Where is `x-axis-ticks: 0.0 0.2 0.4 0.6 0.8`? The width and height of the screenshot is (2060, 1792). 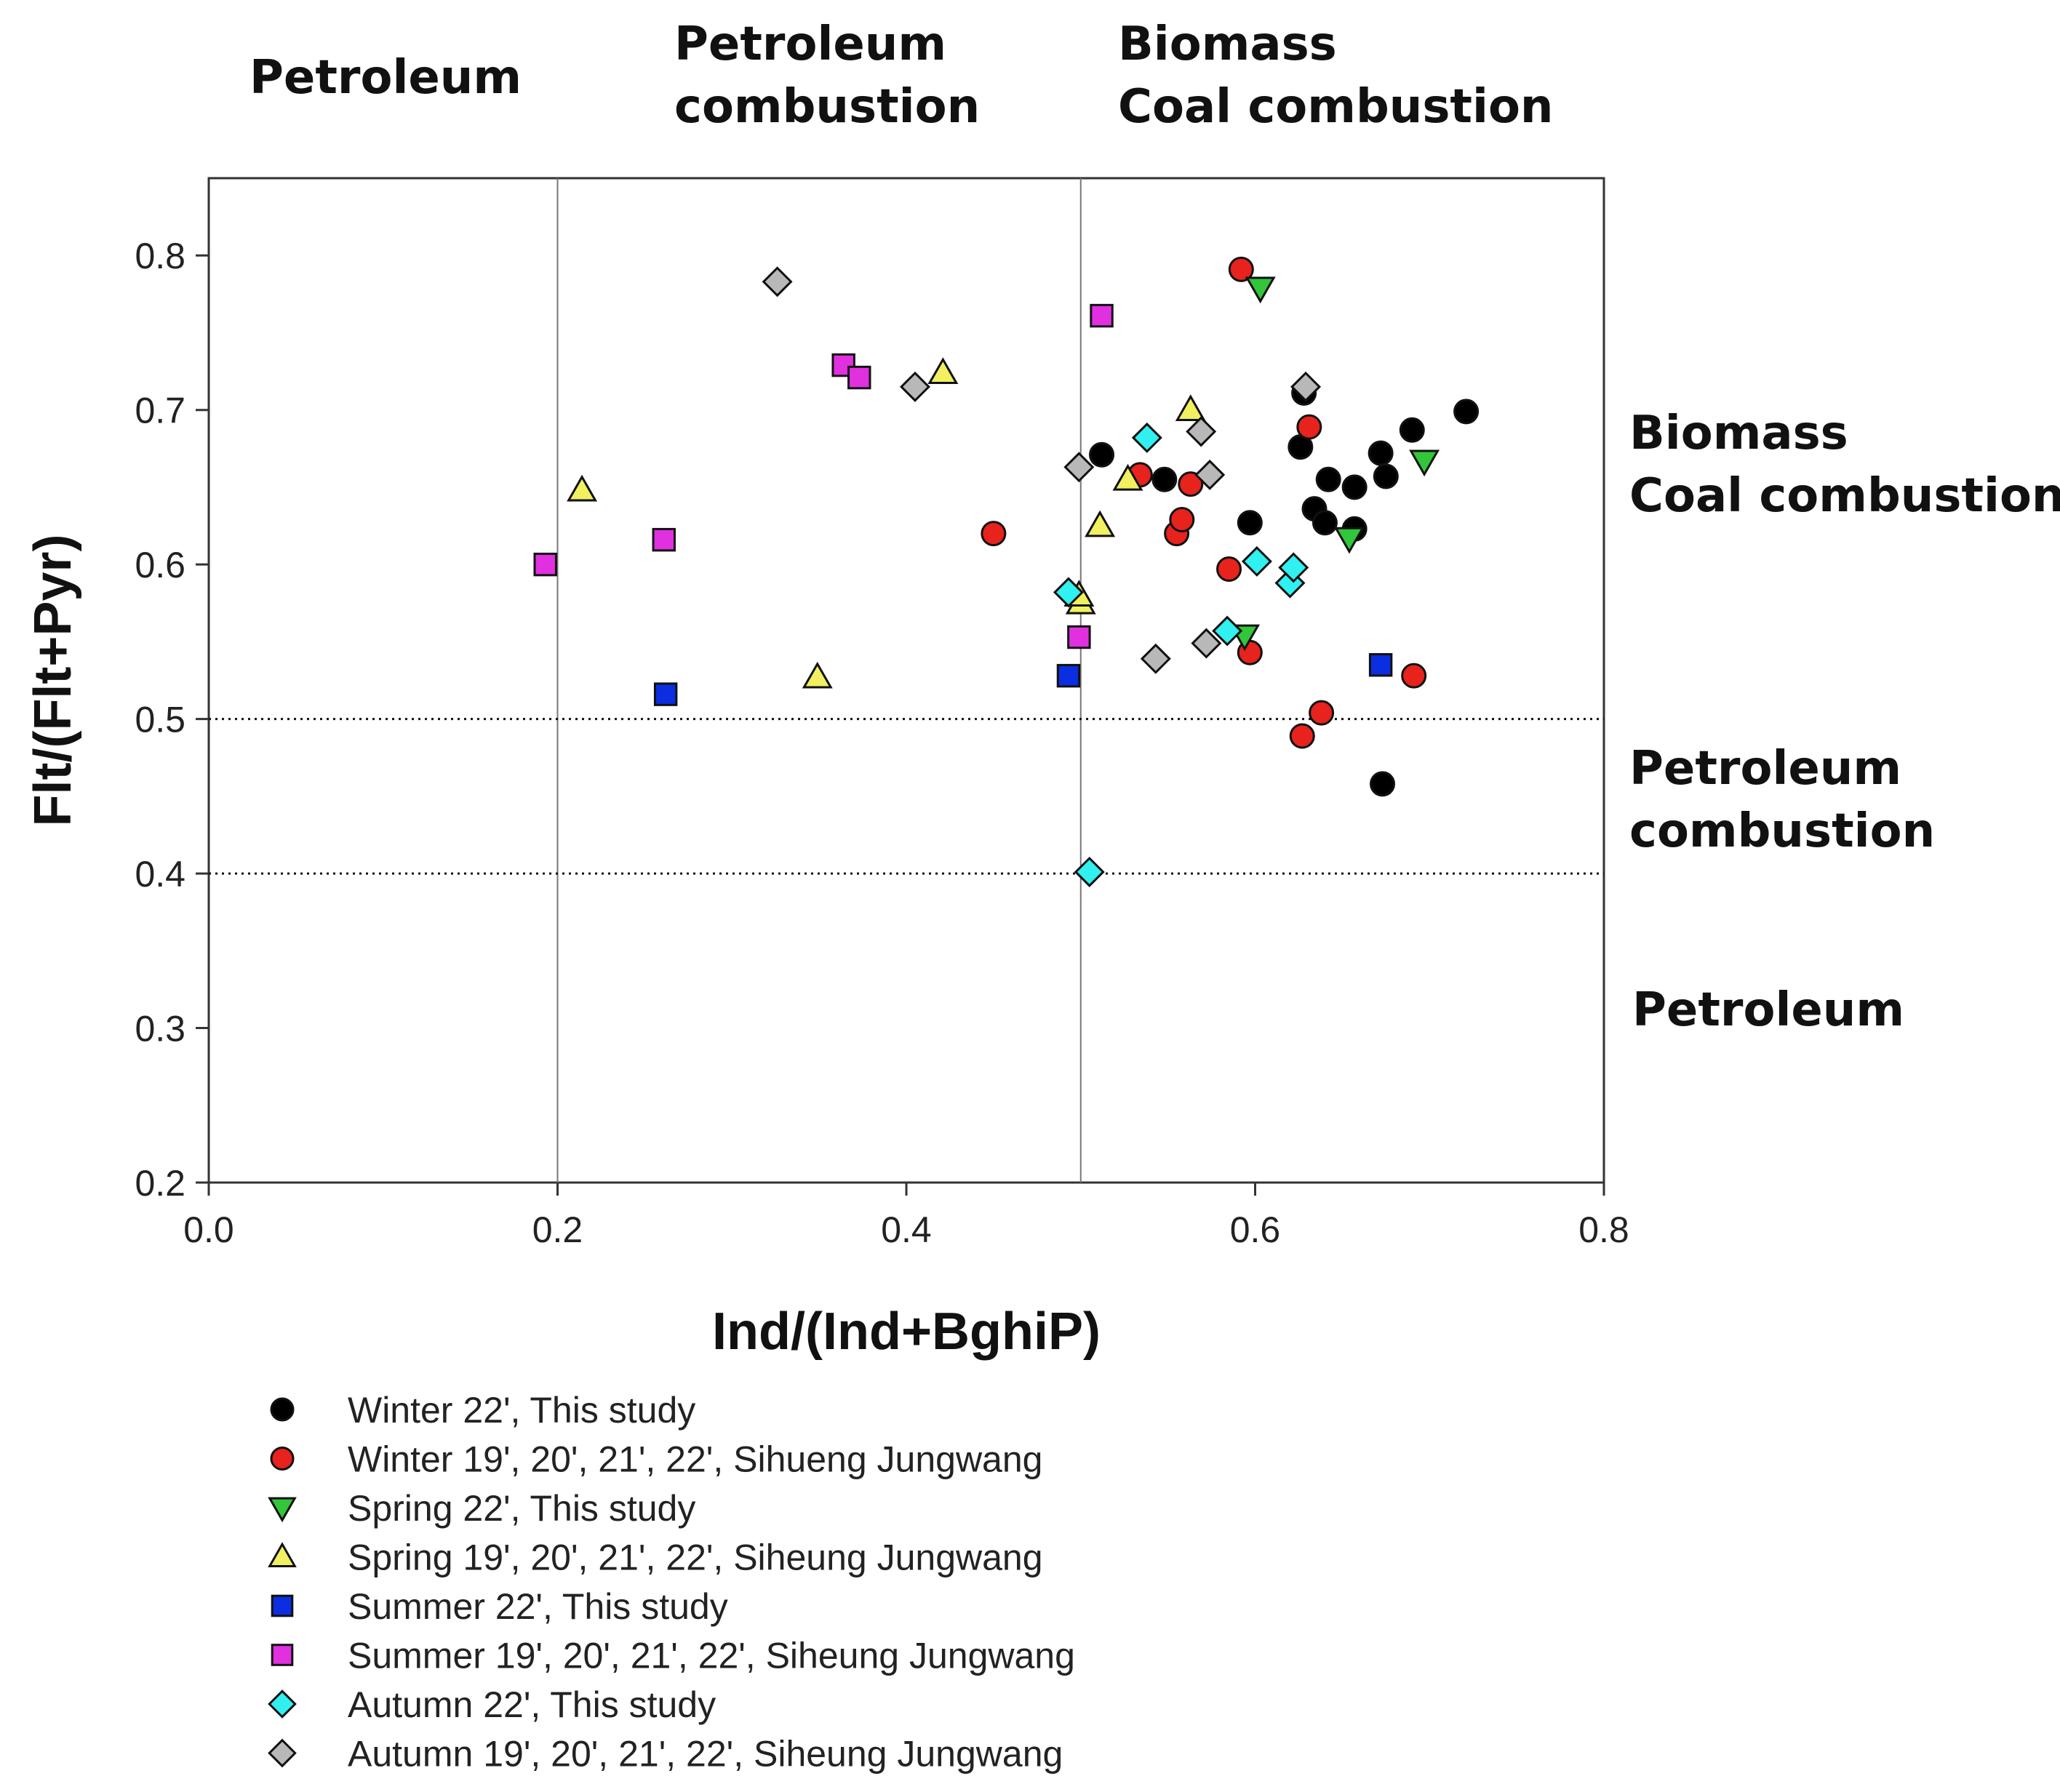
x-axis-ticks: 0.0 0.2 0.4 0.6 0.8 is located at coordinates (906, 1216).